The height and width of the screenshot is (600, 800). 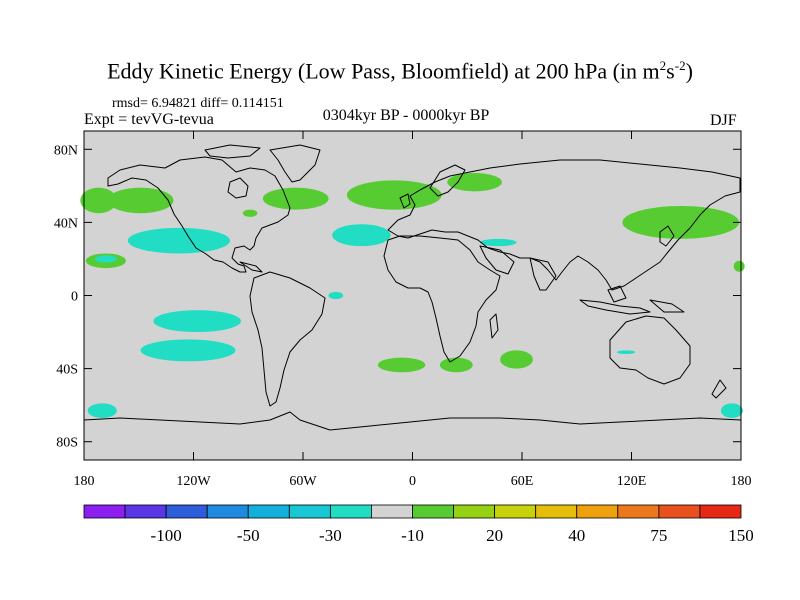 I want to click on lat-tick-label: 80S, so click(x=67, y=443).